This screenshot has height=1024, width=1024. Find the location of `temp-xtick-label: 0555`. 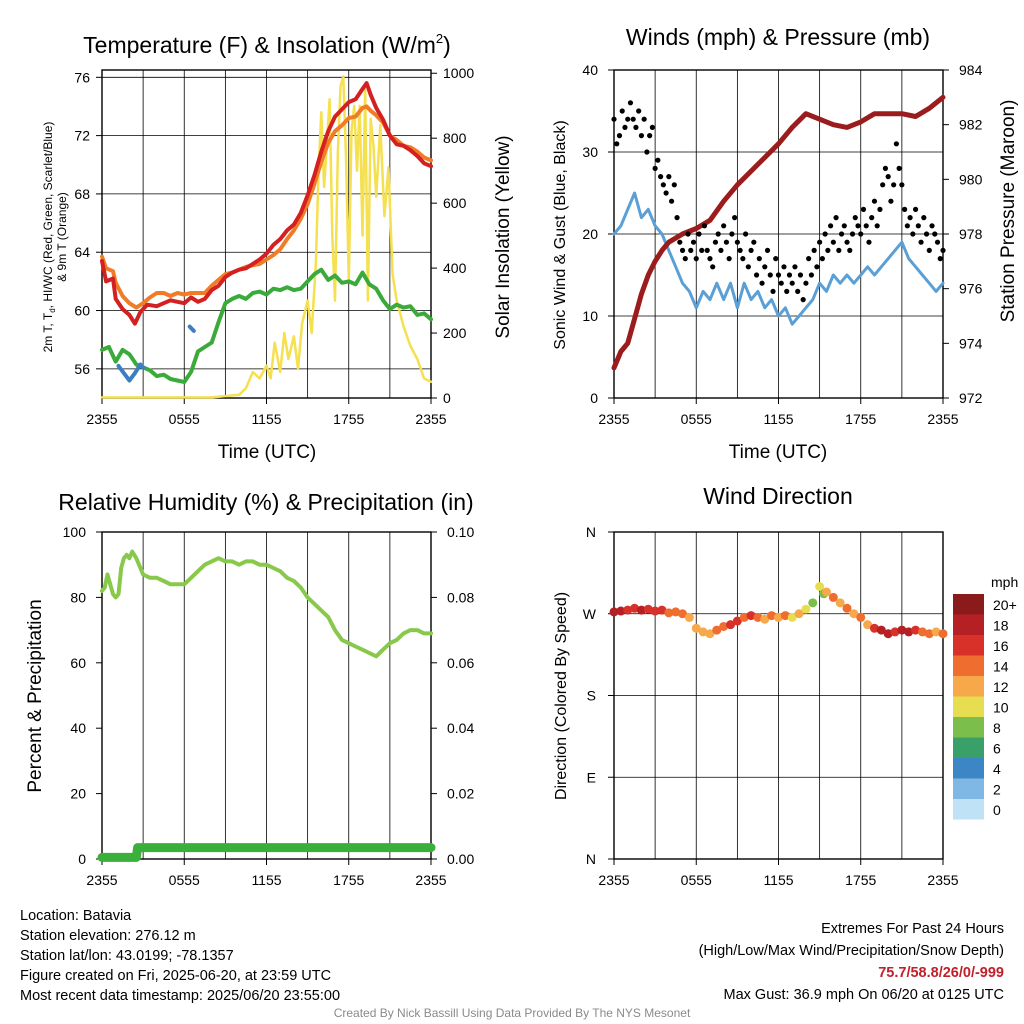

temp-xtick-label: 0555 is located at coordinates (184, 419).